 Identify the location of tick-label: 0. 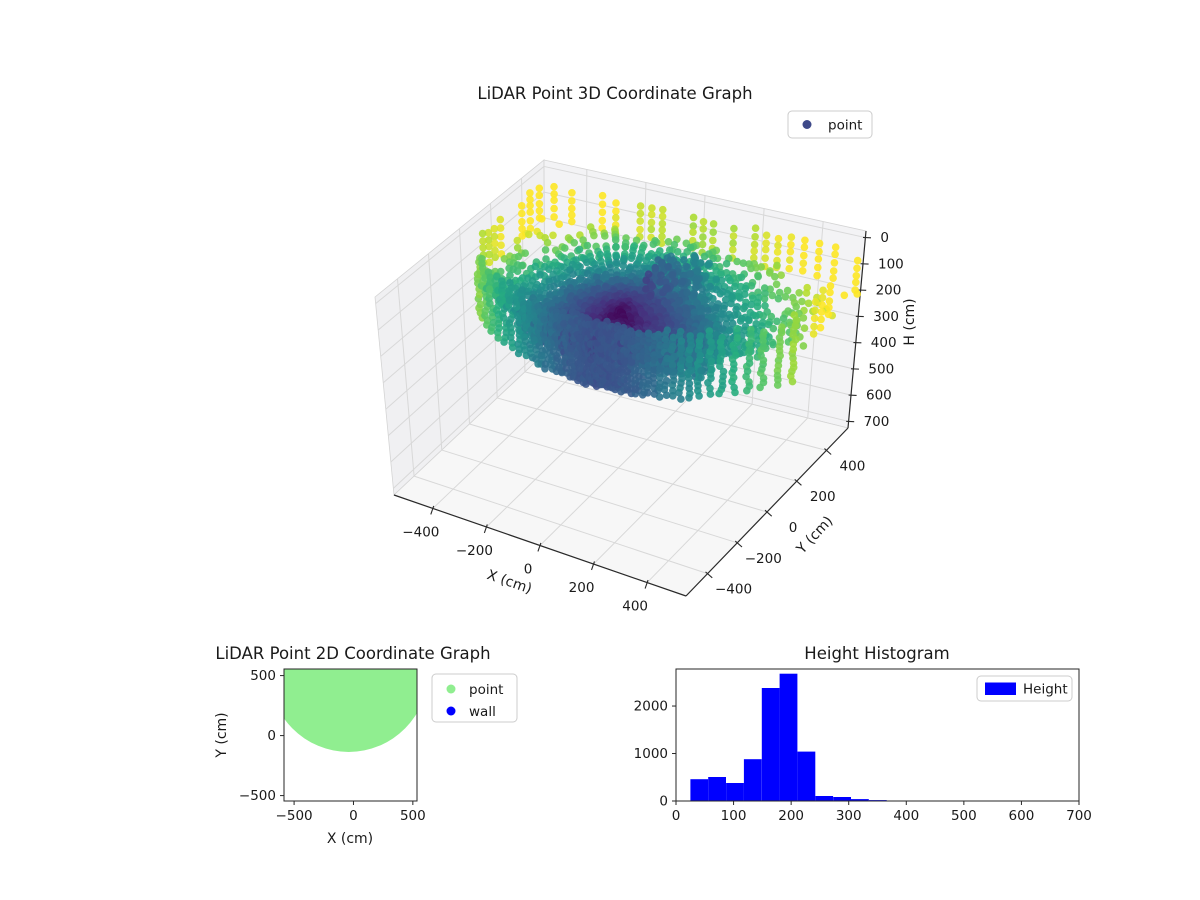
(884, 238).